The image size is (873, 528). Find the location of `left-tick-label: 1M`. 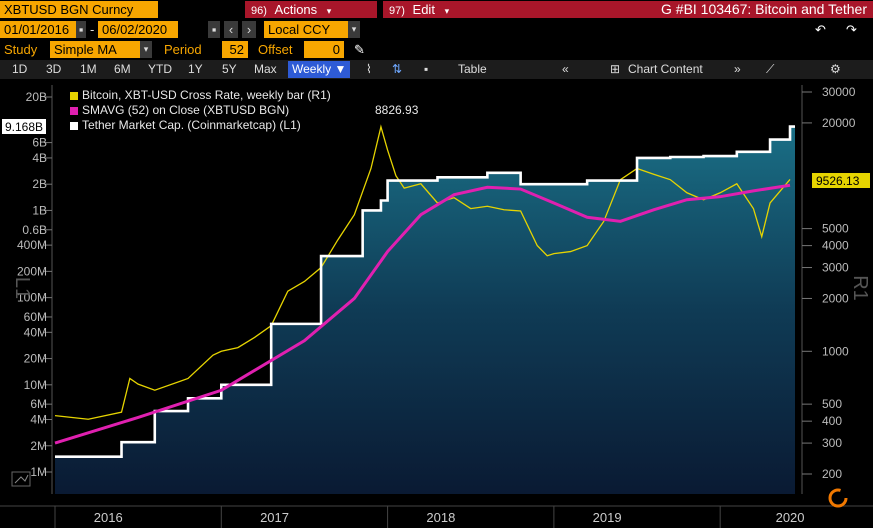

left-tick-label: 1M is located at coordinates (38, 472).